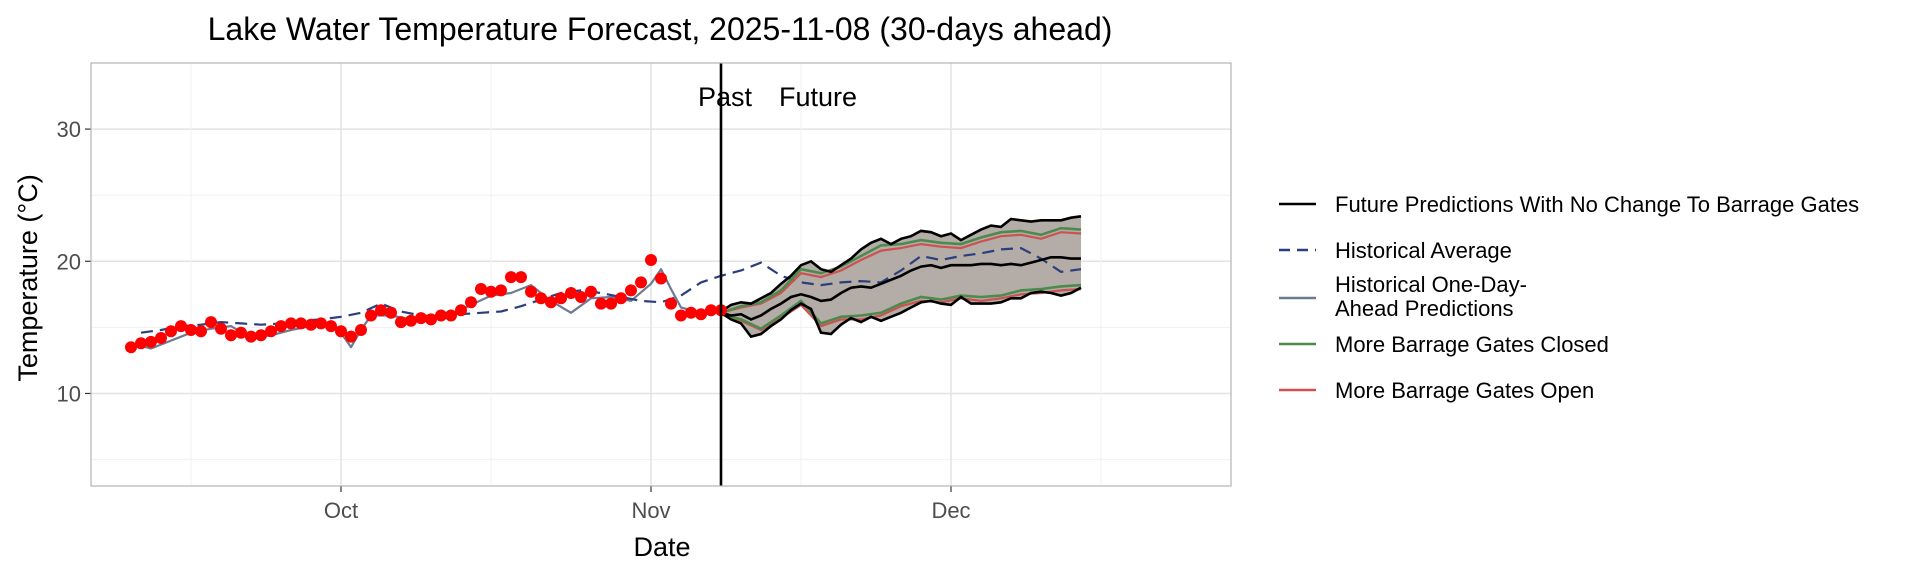 The image size is (1920, 576). Describe the element at coordinates (1431, 284) in the screenshot. I see `legend-label-line: Historical One-Day-` at that location.